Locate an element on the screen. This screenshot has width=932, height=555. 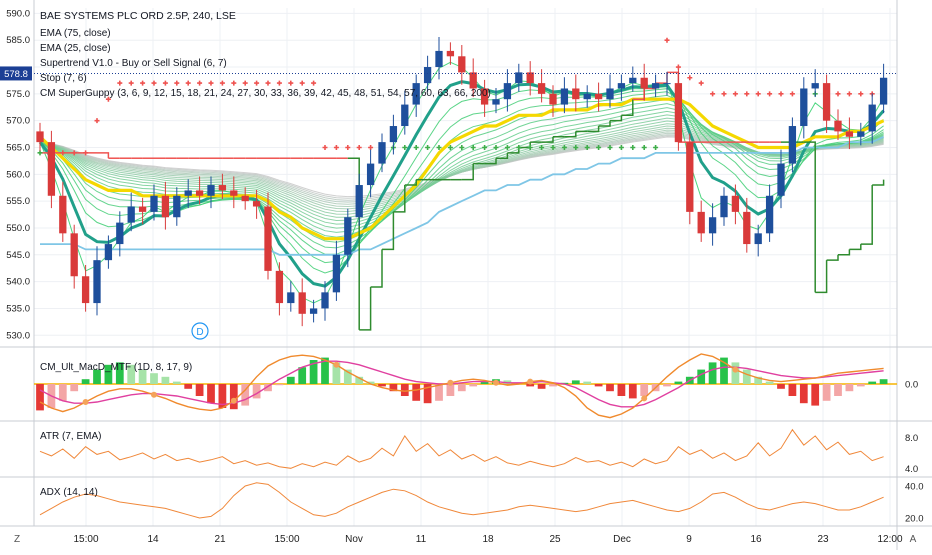
indicator-legend-1: EMA (25, close) is located at coordinates (75, 48).